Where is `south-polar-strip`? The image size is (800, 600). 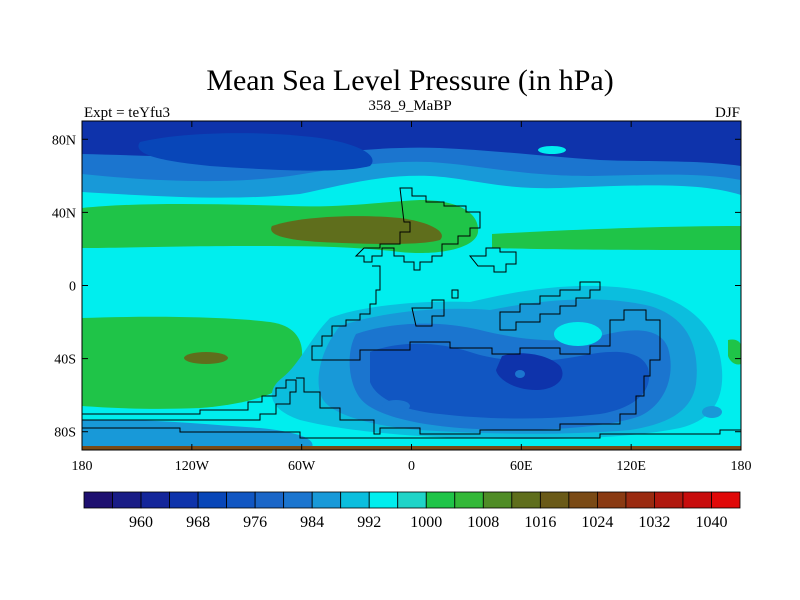
south-polar-strip is located at coordinates (197, 434).